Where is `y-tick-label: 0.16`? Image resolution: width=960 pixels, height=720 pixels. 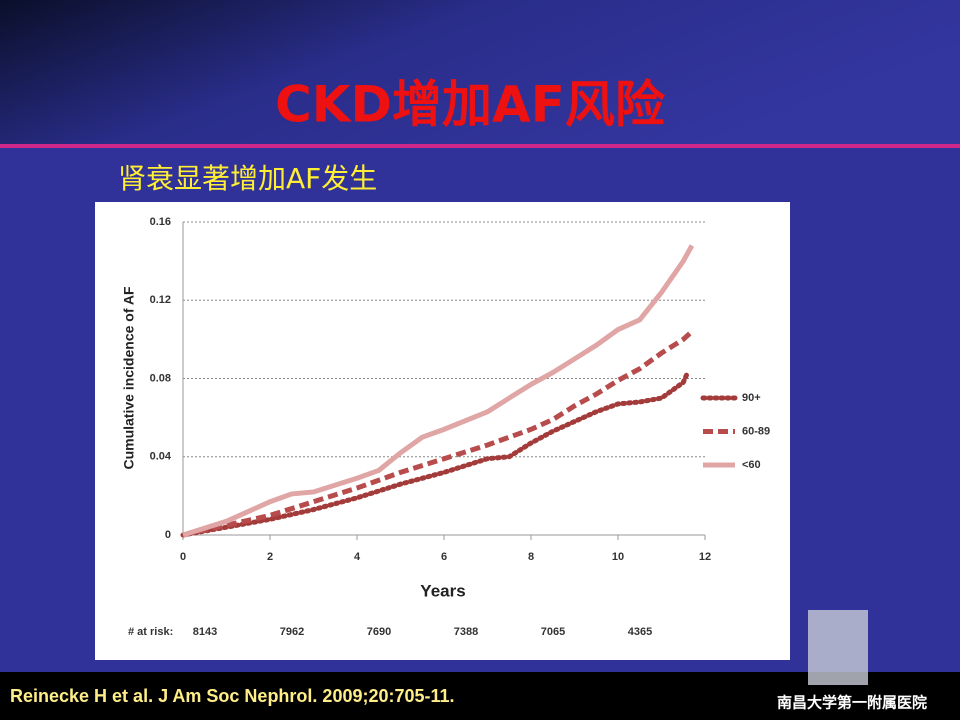 y-tick-label: 0.16 is located at coordinates (160, 222).